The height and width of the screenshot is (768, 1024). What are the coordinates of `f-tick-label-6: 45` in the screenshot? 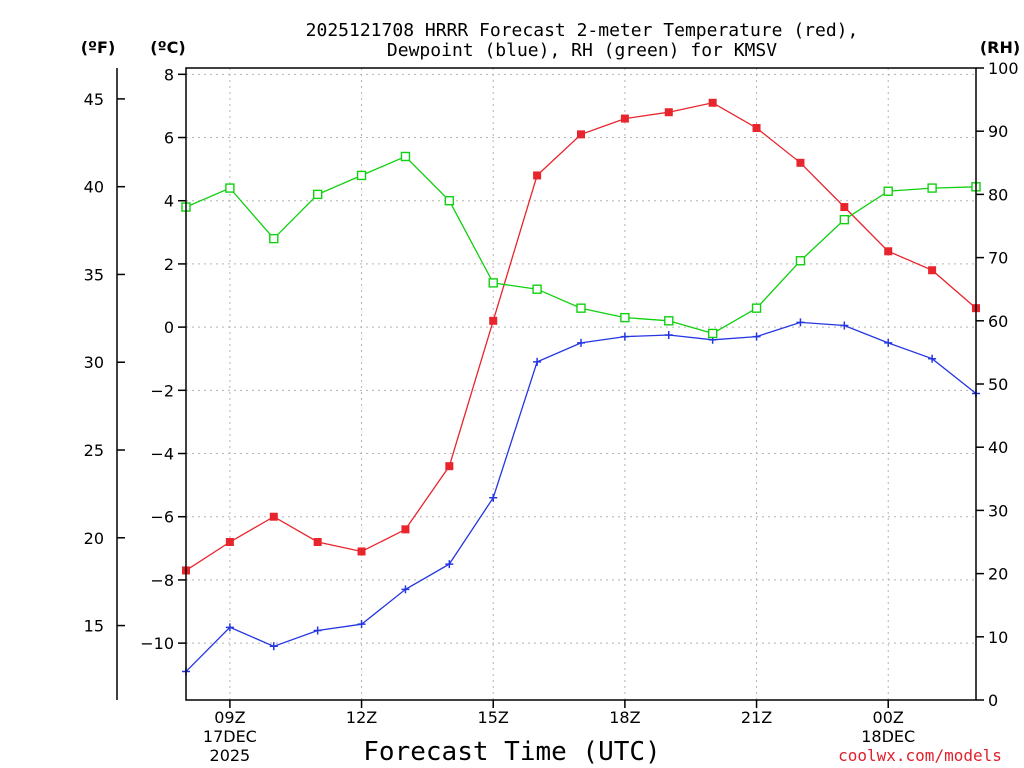 It's located at (94, 99).